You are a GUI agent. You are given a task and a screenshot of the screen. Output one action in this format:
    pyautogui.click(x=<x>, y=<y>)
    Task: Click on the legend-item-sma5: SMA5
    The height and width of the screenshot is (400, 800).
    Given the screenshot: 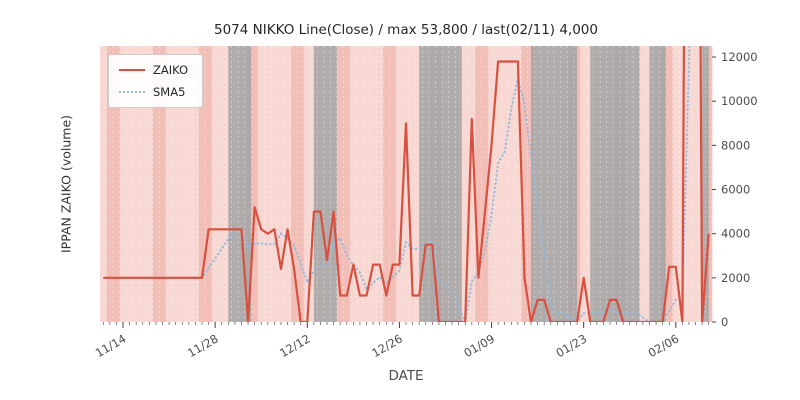 What is the action you would take?
    pyautogui.click(x=153, y=92)
    